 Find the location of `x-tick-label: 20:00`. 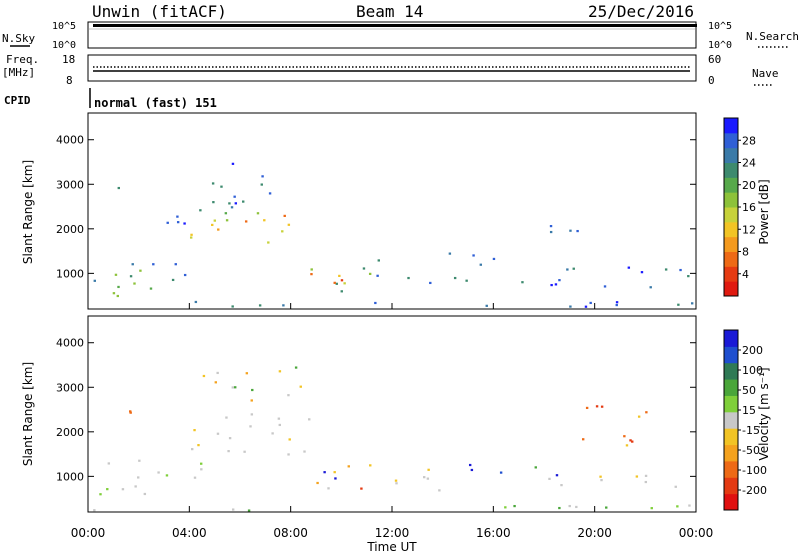

x-tick-label: 20:00 is located at coordinates (594, 533).